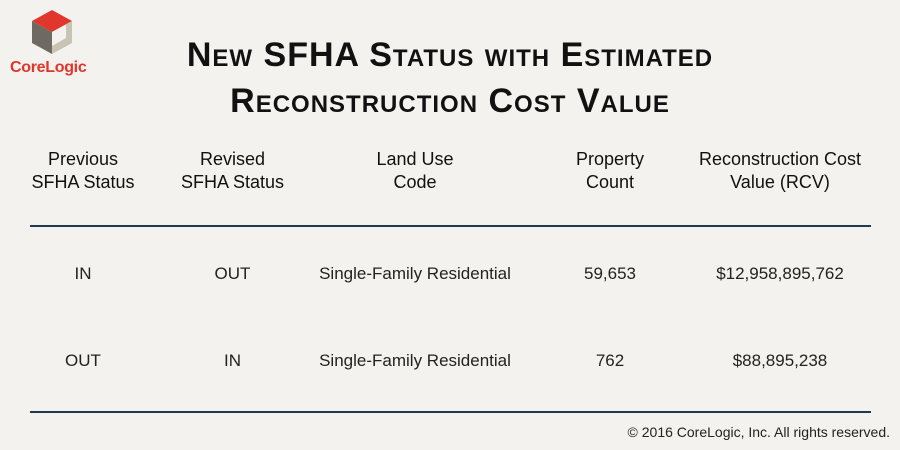 The image size is (900, 450). Describe the element at coordinates (610, 159) in the screenshot. I see `header-line: Property` at that location.